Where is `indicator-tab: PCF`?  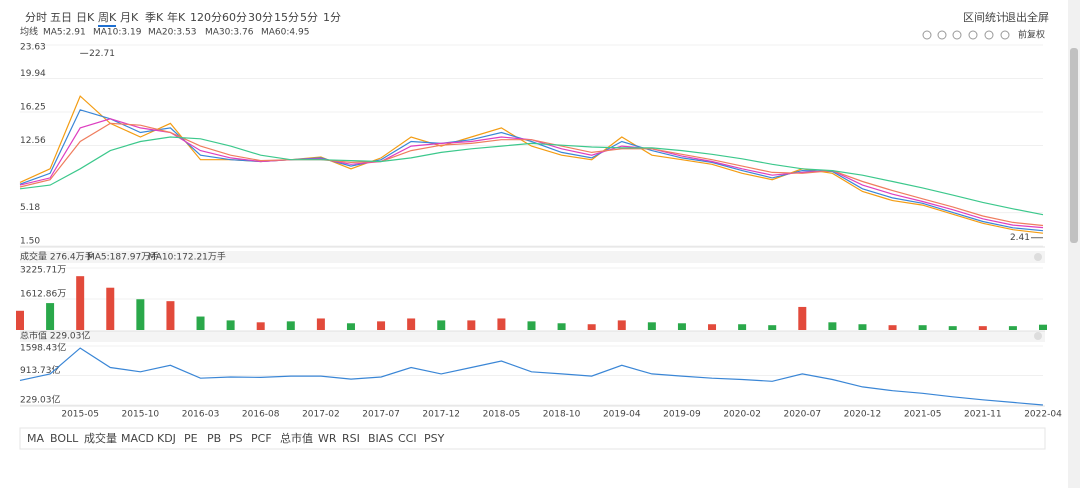
indicator-tab: PCF is located at coordinates (261, 438).